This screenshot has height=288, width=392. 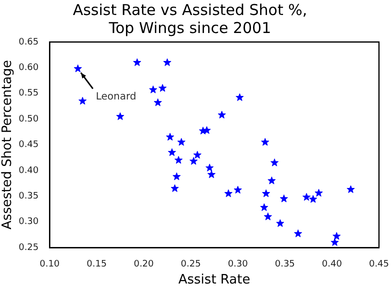 What do you see at coordinates (50, 264) in the screenshot?
I see `x-tick-label: 0.10` at bounding box center [50, 264].